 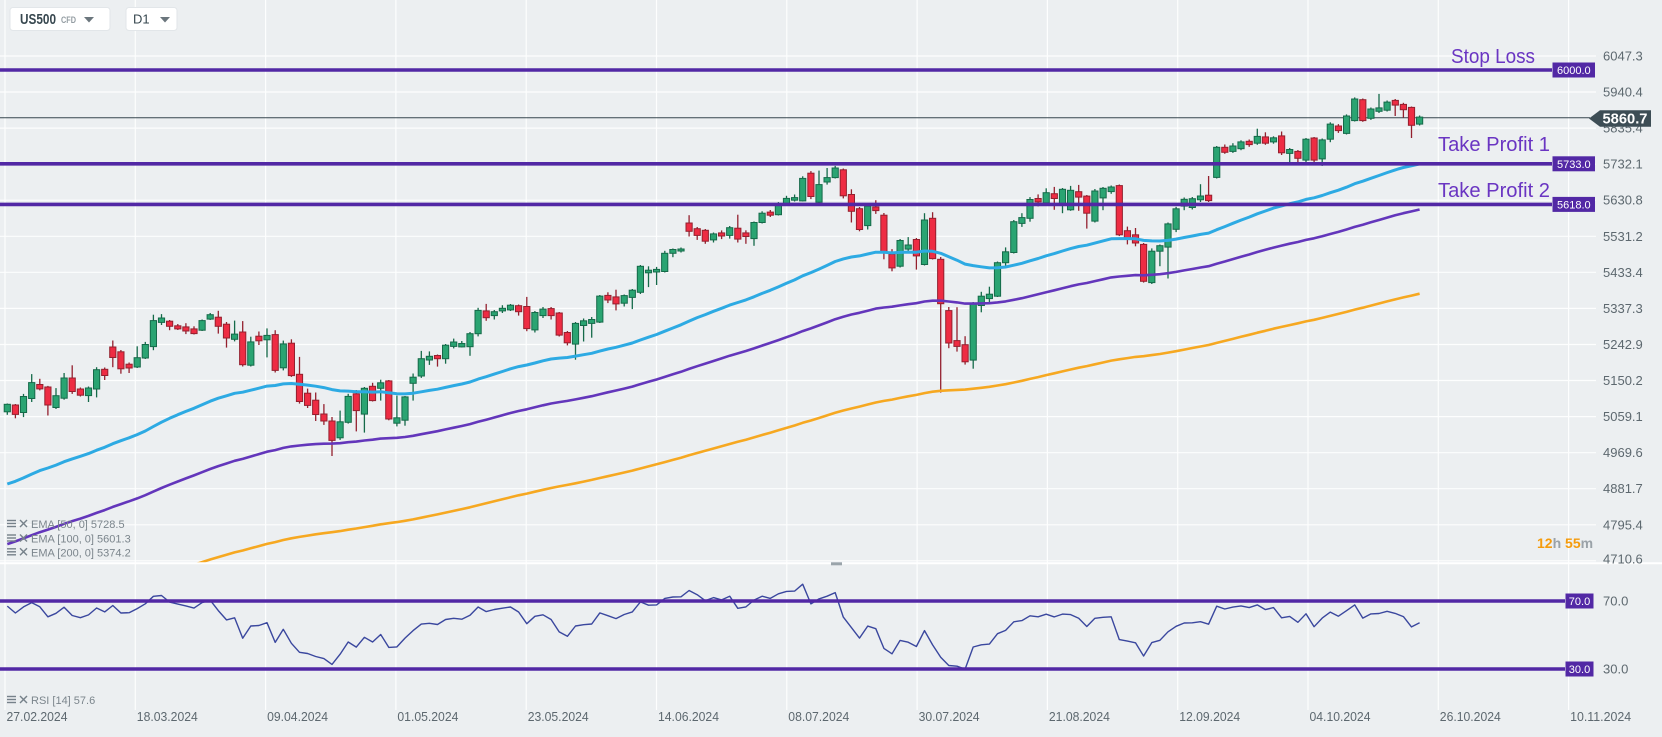 I want to click on svg-text: 27.02.2024, so click(x=37, y=716).